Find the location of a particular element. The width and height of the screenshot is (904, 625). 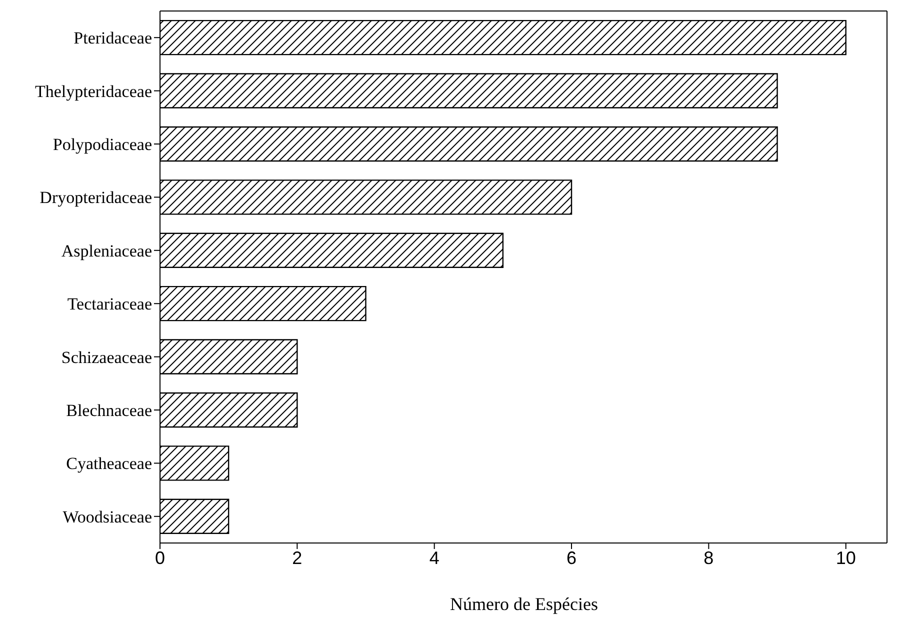

y-tick-label: Polypodiaceae is located at coordinates (102, 144).